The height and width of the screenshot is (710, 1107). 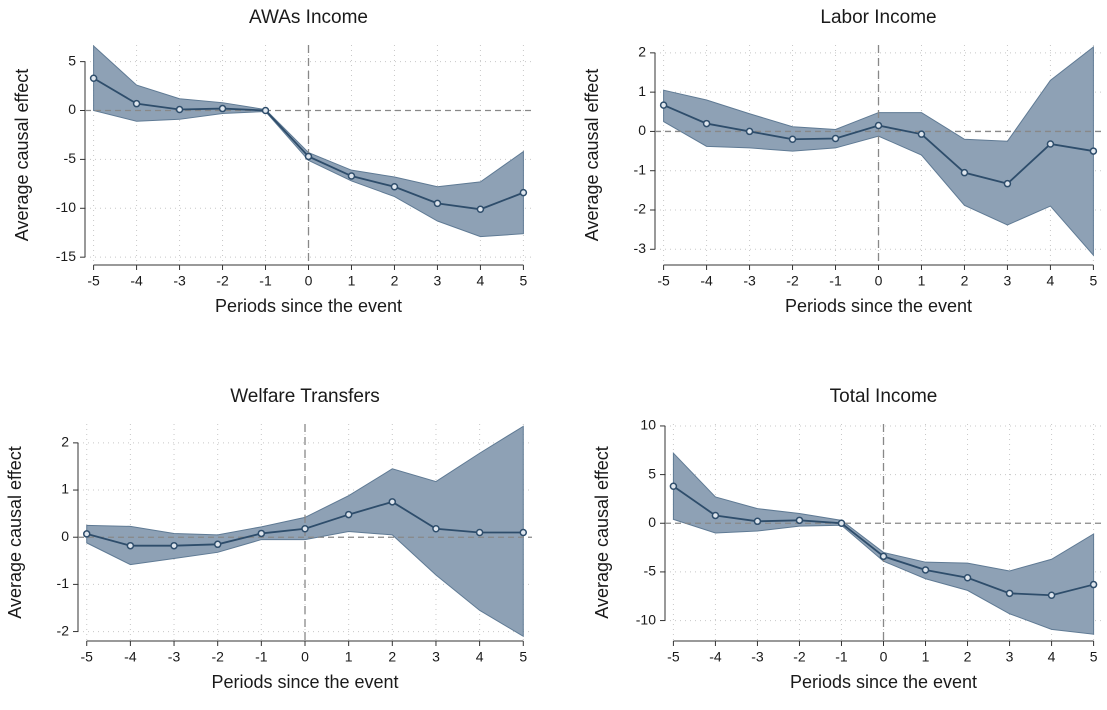 I want to click on y-tick-label: 10, so click(x=648, y=425).